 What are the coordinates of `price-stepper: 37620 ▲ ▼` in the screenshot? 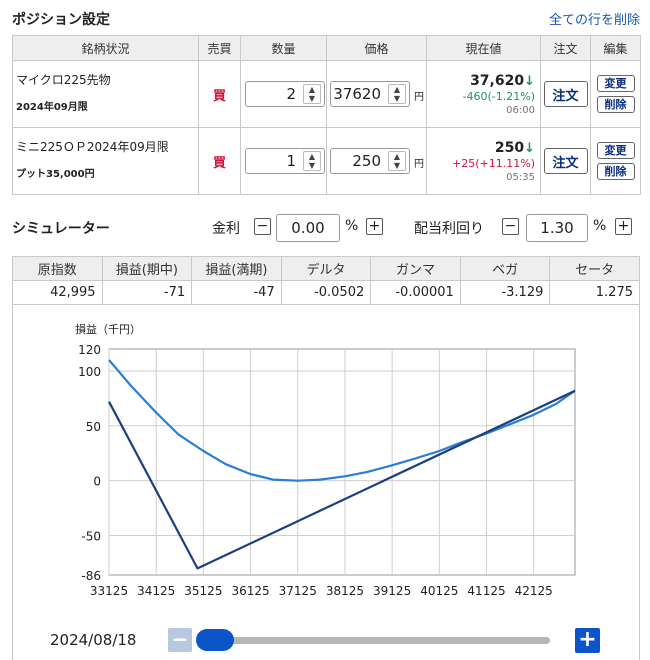 It's located at (370, 94).